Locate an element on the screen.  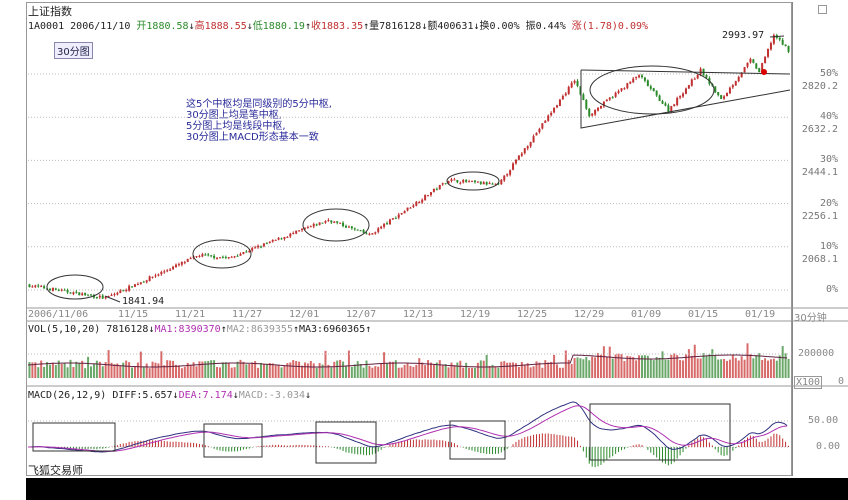
annotation-box is located at coordinates (346, 442).